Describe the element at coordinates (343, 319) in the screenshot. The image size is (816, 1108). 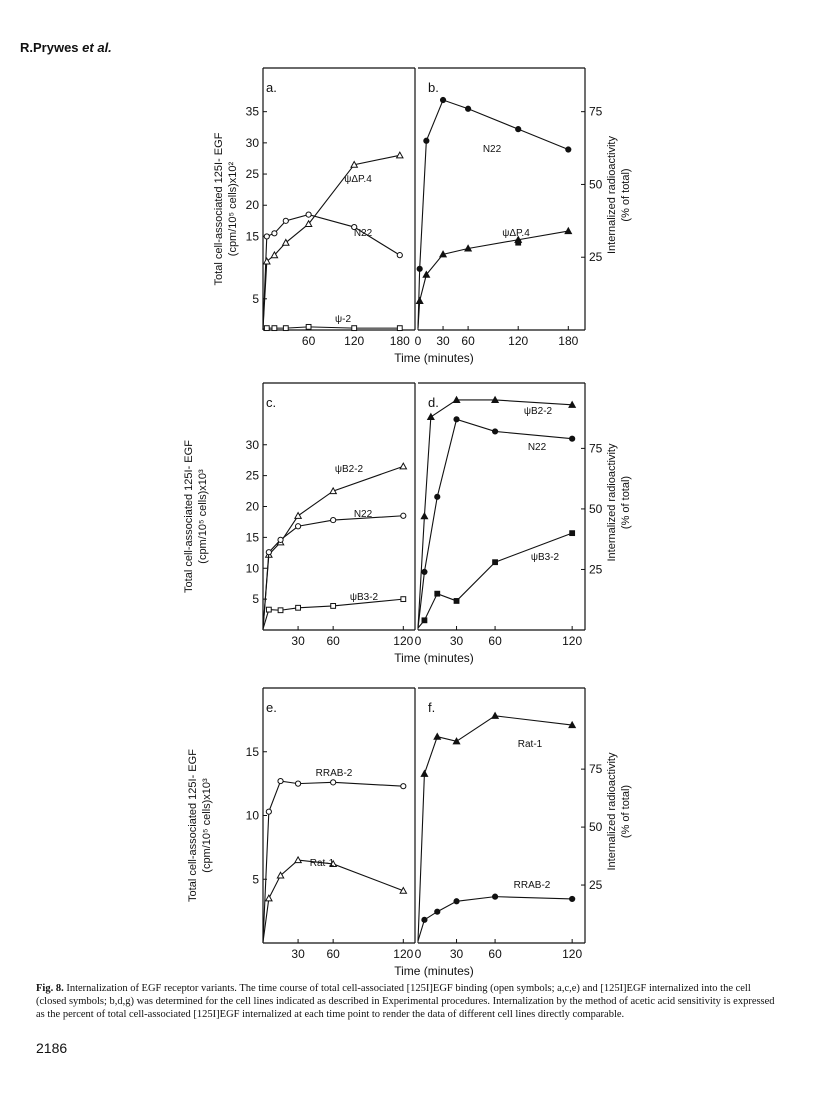
I see `series-label: ψ-2` at that location.